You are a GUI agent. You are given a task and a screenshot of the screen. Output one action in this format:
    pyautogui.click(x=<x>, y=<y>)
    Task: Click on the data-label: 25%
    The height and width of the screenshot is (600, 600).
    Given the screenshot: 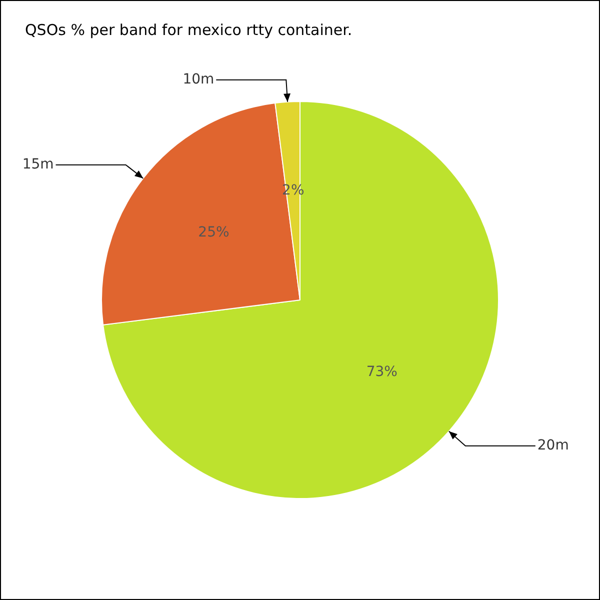 What is the action you would take?
    pyautogui.click(x=214, y=232)
    